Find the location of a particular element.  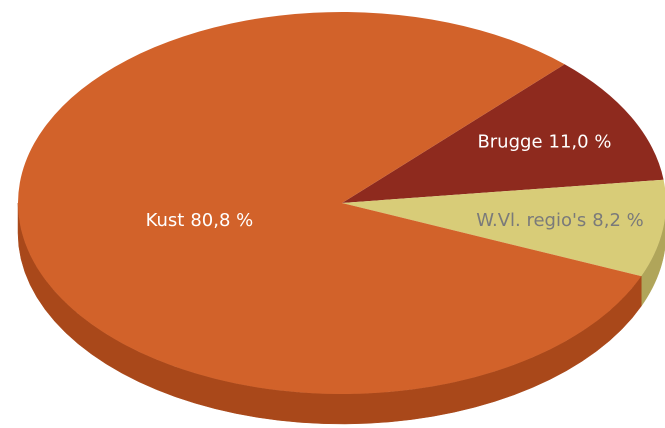

slice-category: Kust is located at coordinates (165, 220).